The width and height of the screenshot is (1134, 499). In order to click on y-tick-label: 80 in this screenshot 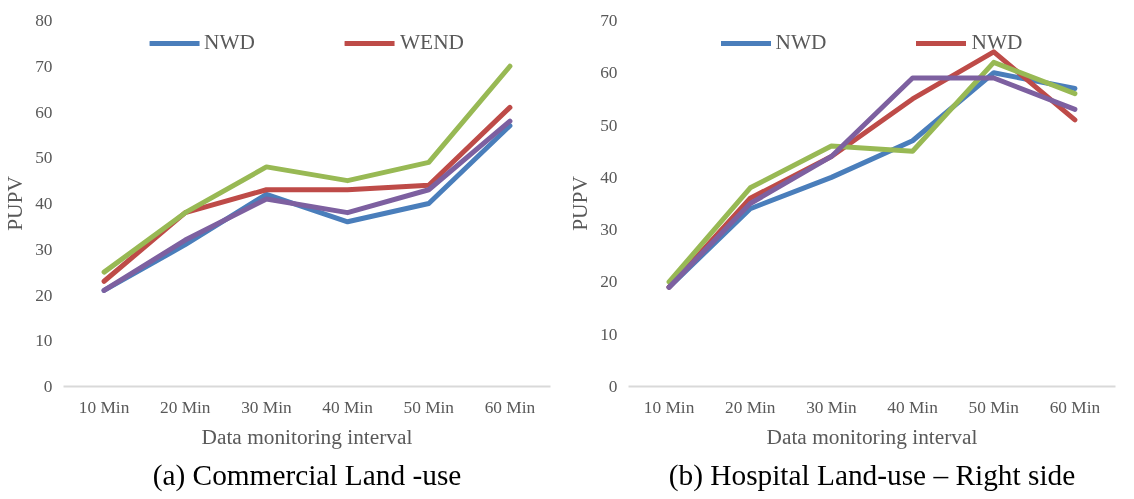, I will do `click(44, 20)`.